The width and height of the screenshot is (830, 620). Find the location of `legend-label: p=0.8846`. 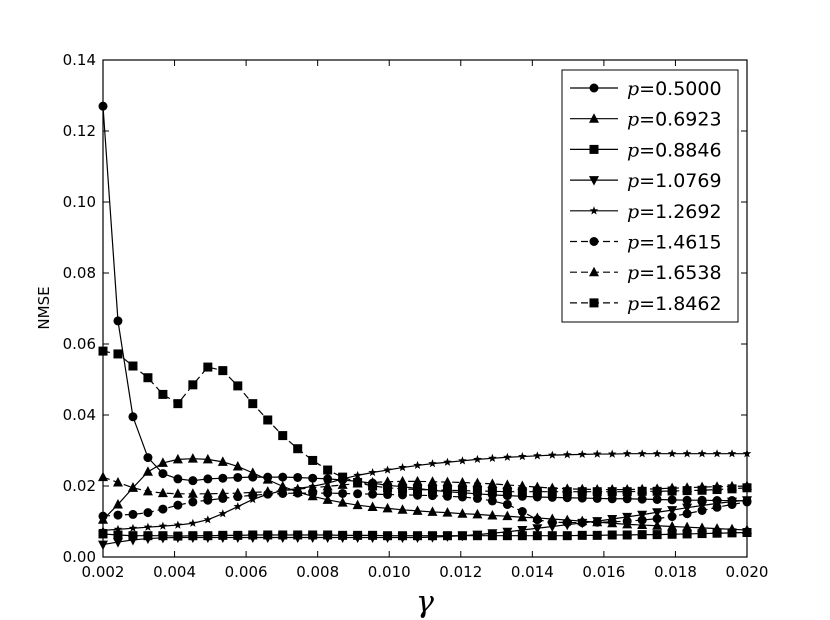

legend-label: p=0.8846 is located at coordinates (674, 150).